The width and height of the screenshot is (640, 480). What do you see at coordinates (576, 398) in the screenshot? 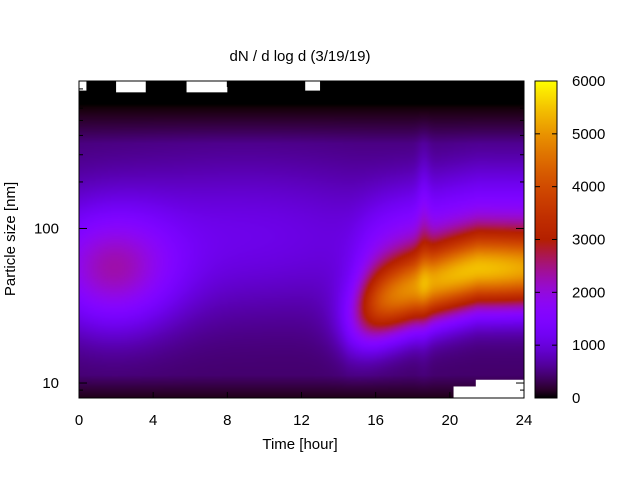
I see `colorbar-tick-label: 0` at bounding box center [576, 398].